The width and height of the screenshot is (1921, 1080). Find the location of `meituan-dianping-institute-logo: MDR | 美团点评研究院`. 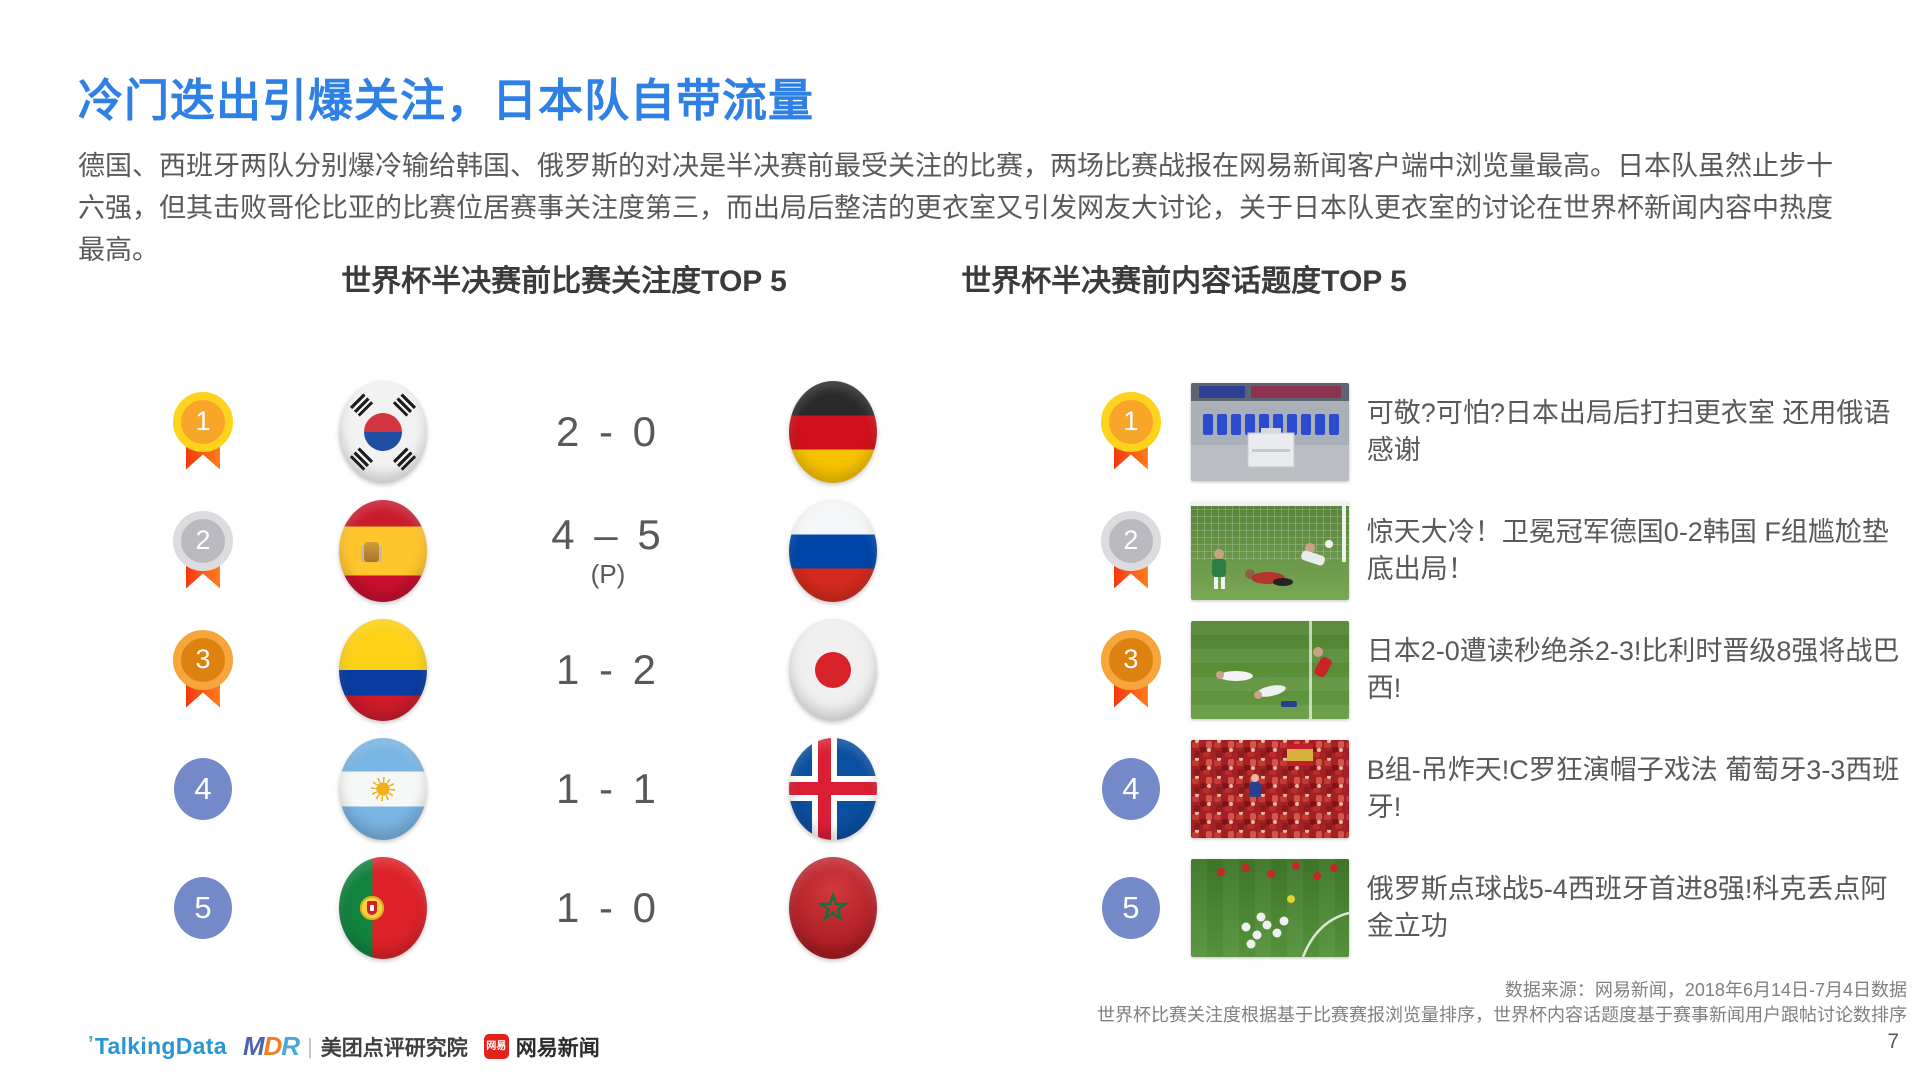

meituan-dianping-institute-logo: MDR | 美团点评研究院 is located at coordinates (355, 1046).